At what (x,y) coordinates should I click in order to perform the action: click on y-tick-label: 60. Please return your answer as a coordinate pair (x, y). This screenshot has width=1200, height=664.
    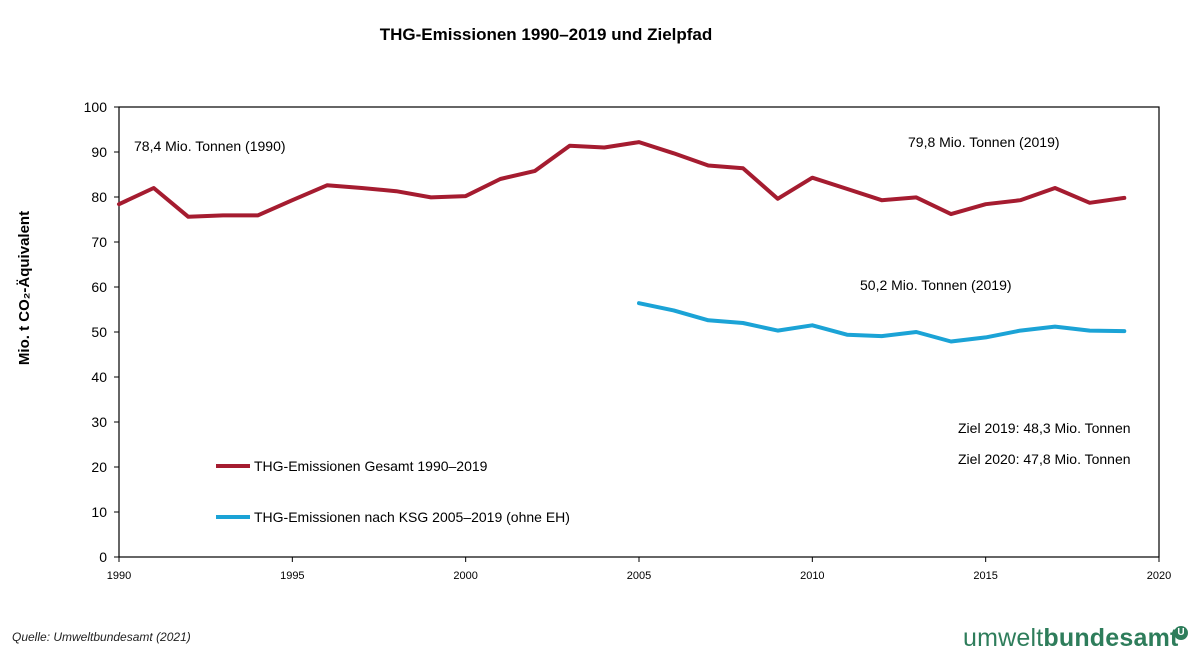
    Looking at the image, I should click on (99, 287).